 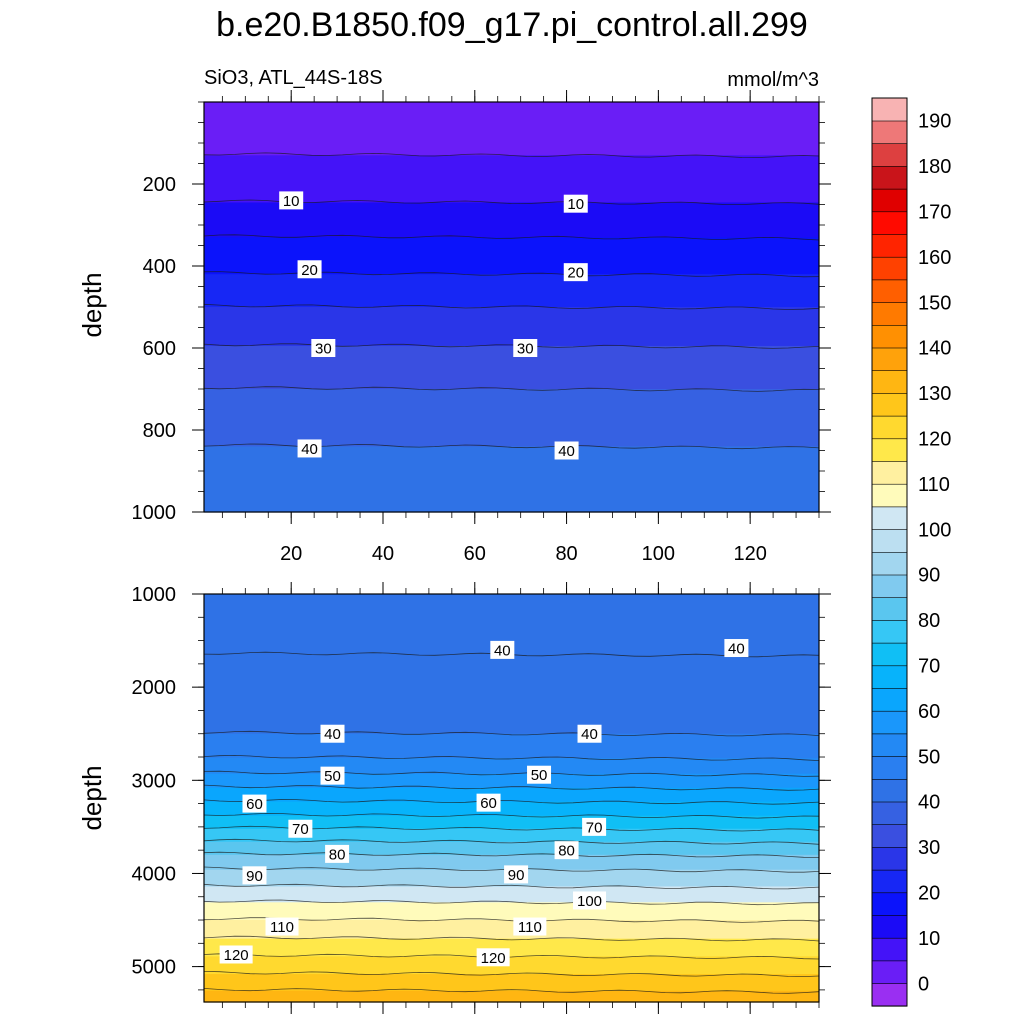 I want to click on colorbar-tick-label: 30, so click(x=929, y=848).